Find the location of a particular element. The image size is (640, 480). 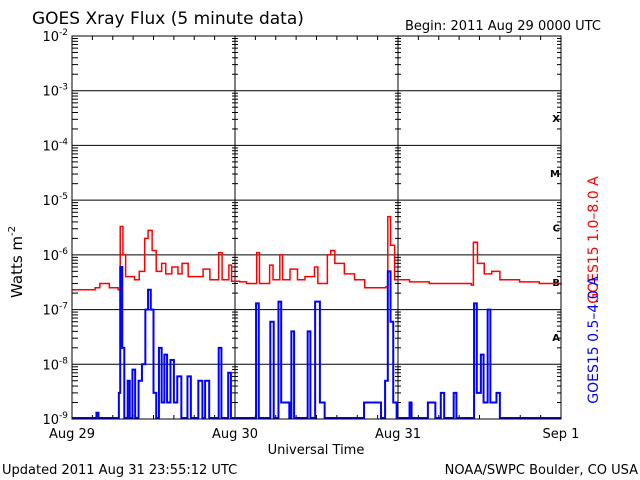

flare-class-X: X is located at coordinates (556, 119).